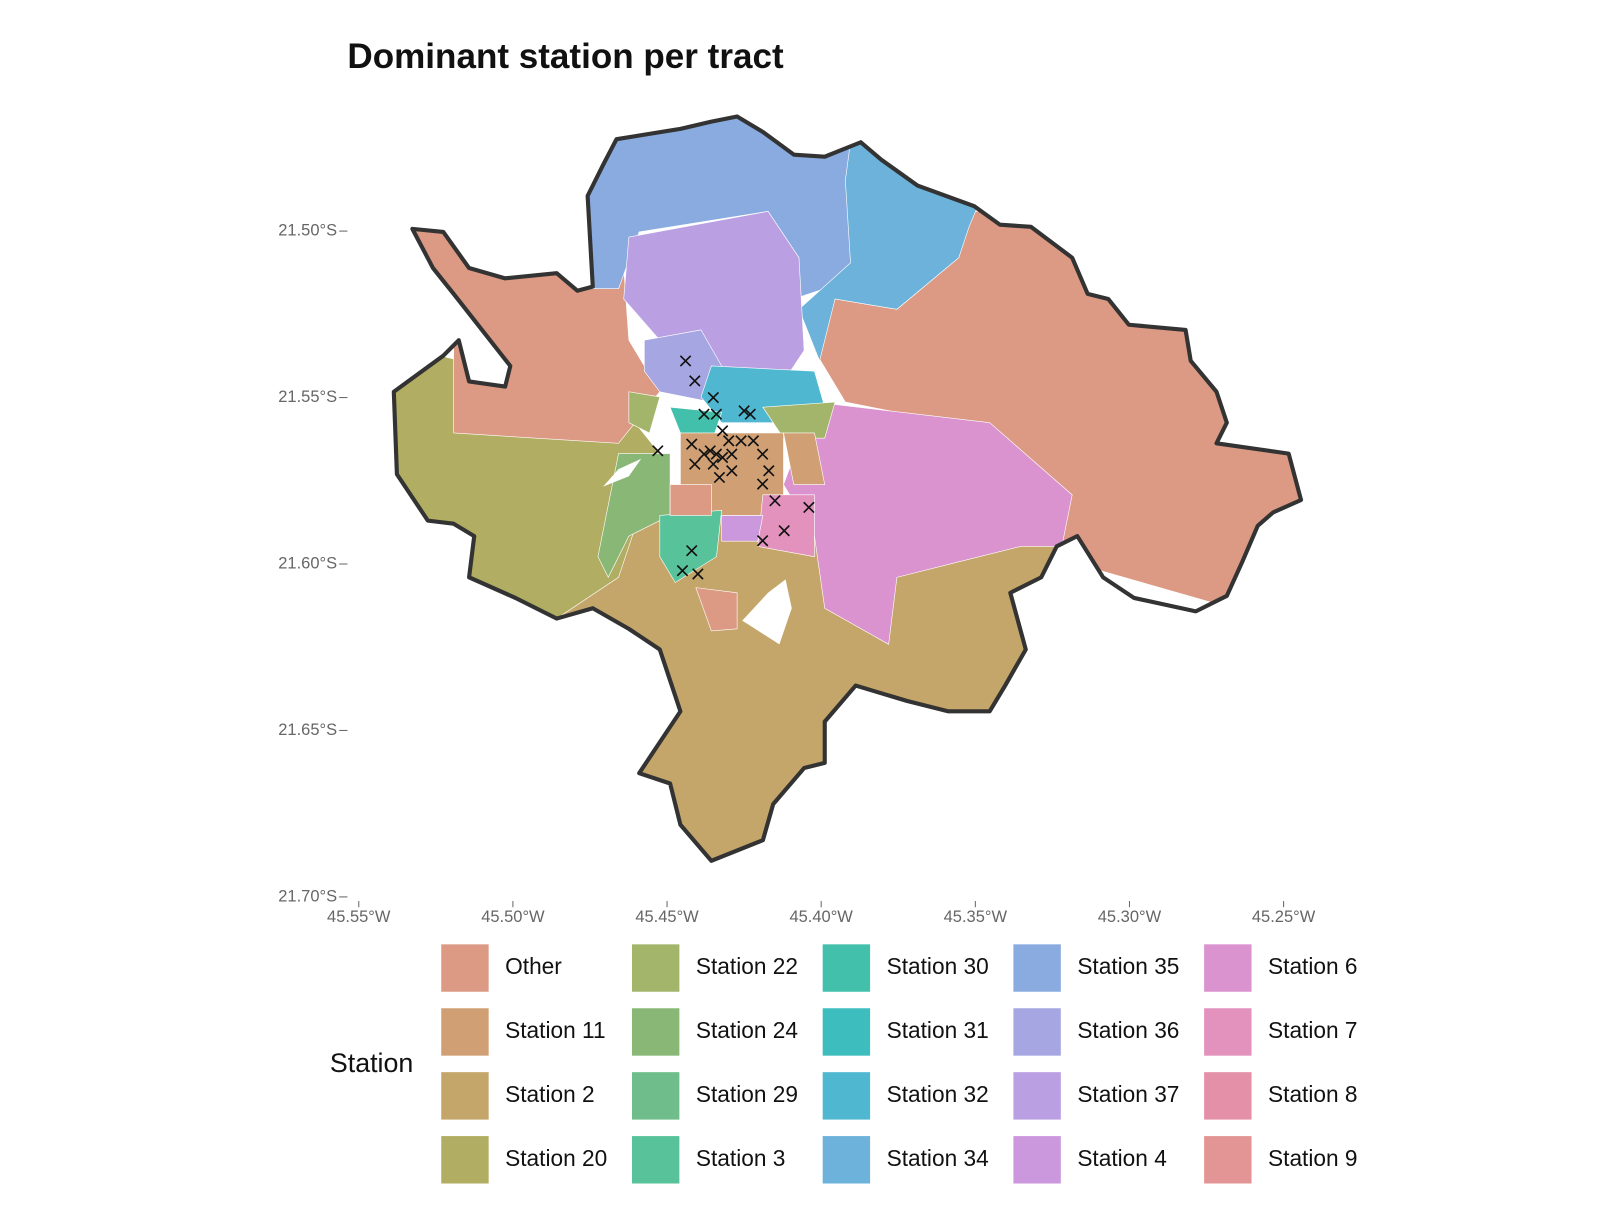  I want to click on legend-label: Station 36, so click(1128, 1030).